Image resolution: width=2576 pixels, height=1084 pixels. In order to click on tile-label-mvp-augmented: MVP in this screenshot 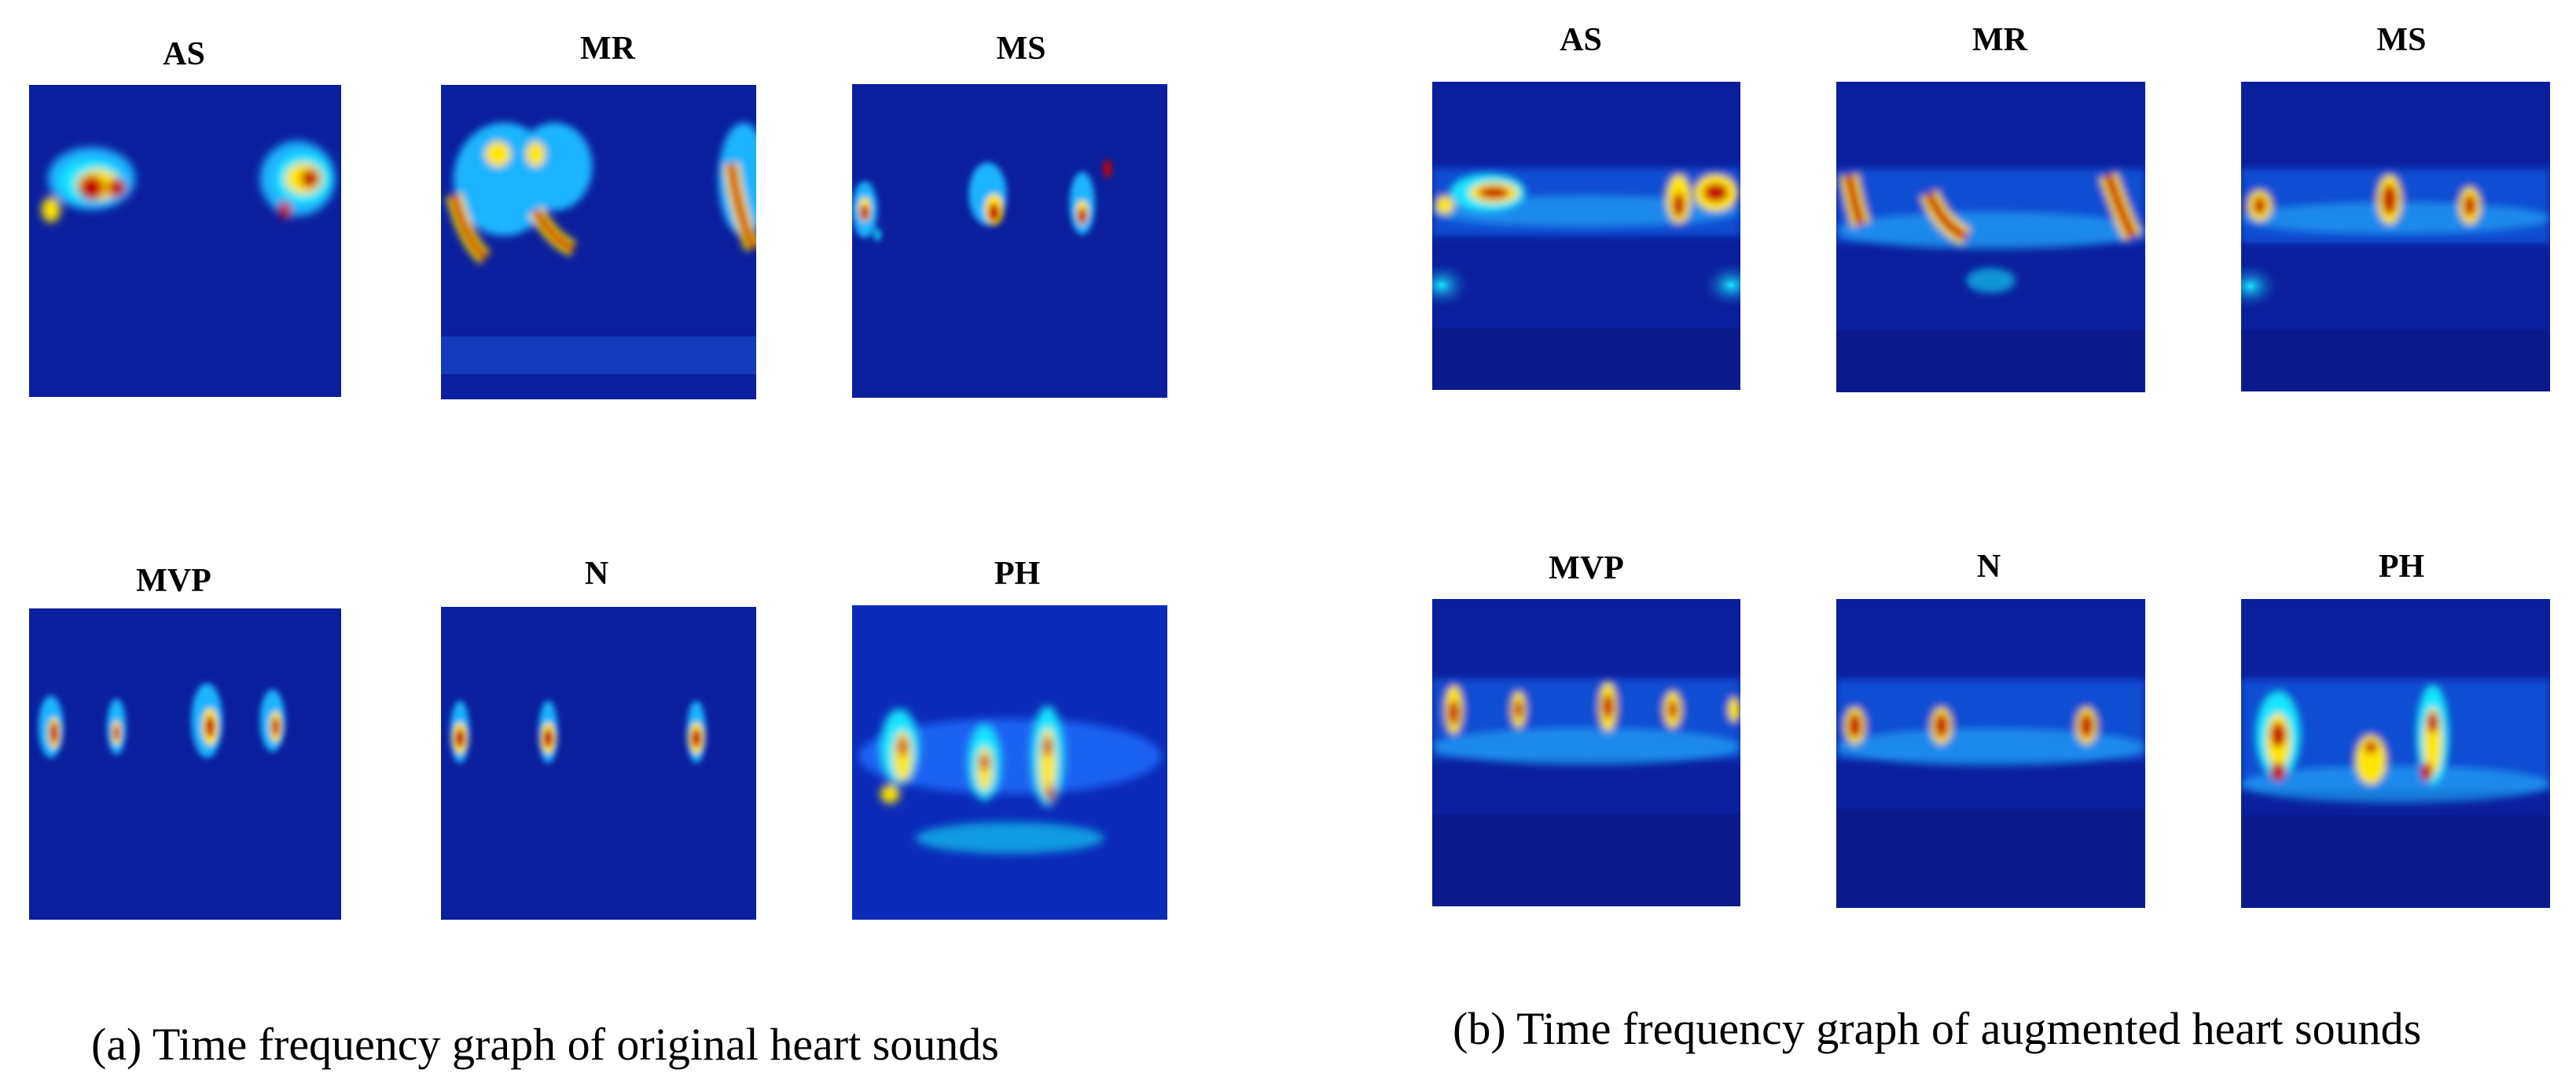, I will do `click(1586, 568)`.